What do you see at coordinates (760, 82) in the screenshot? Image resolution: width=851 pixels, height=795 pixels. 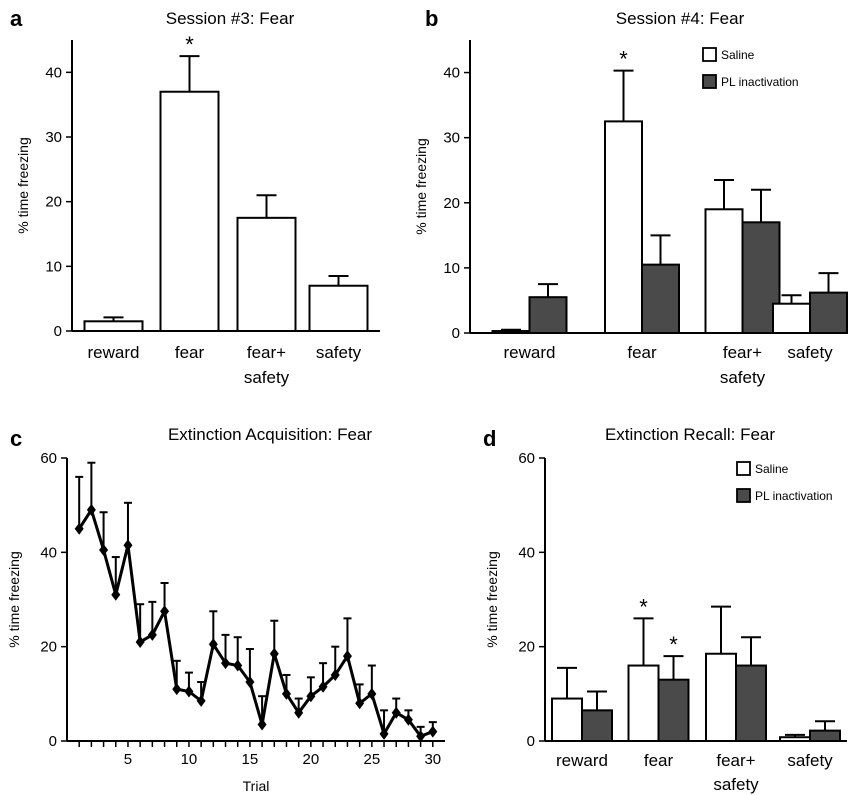 I see `legend-label: PL inactivation` at bounding box center [760, 82].